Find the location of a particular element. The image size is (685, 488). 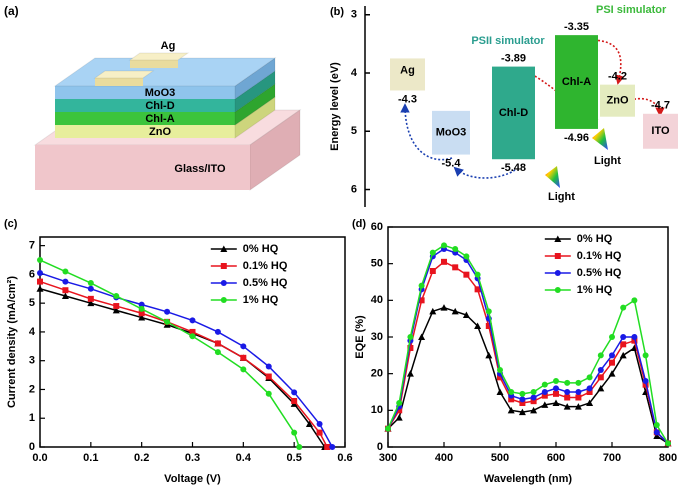

x-axis-label: Voltage (V) is located at coordinates (192, 479).